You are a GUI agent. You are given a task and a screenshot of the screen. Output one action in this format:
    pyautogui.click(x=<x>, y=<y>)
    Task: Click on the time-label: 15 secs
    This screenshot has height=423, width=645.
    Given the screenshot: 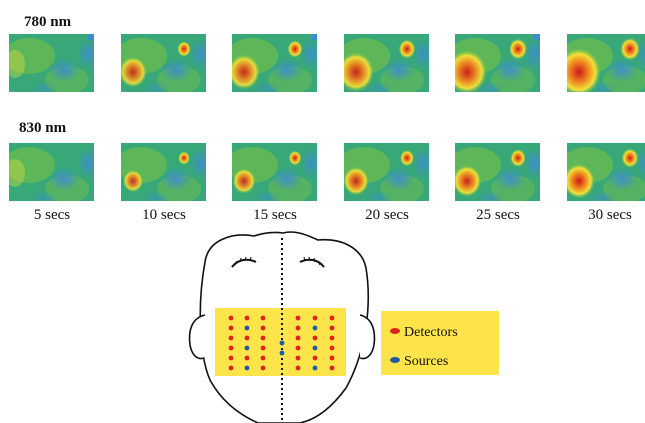 What is the action you would take?
    pyautogui.click(x=275, y=215)
    